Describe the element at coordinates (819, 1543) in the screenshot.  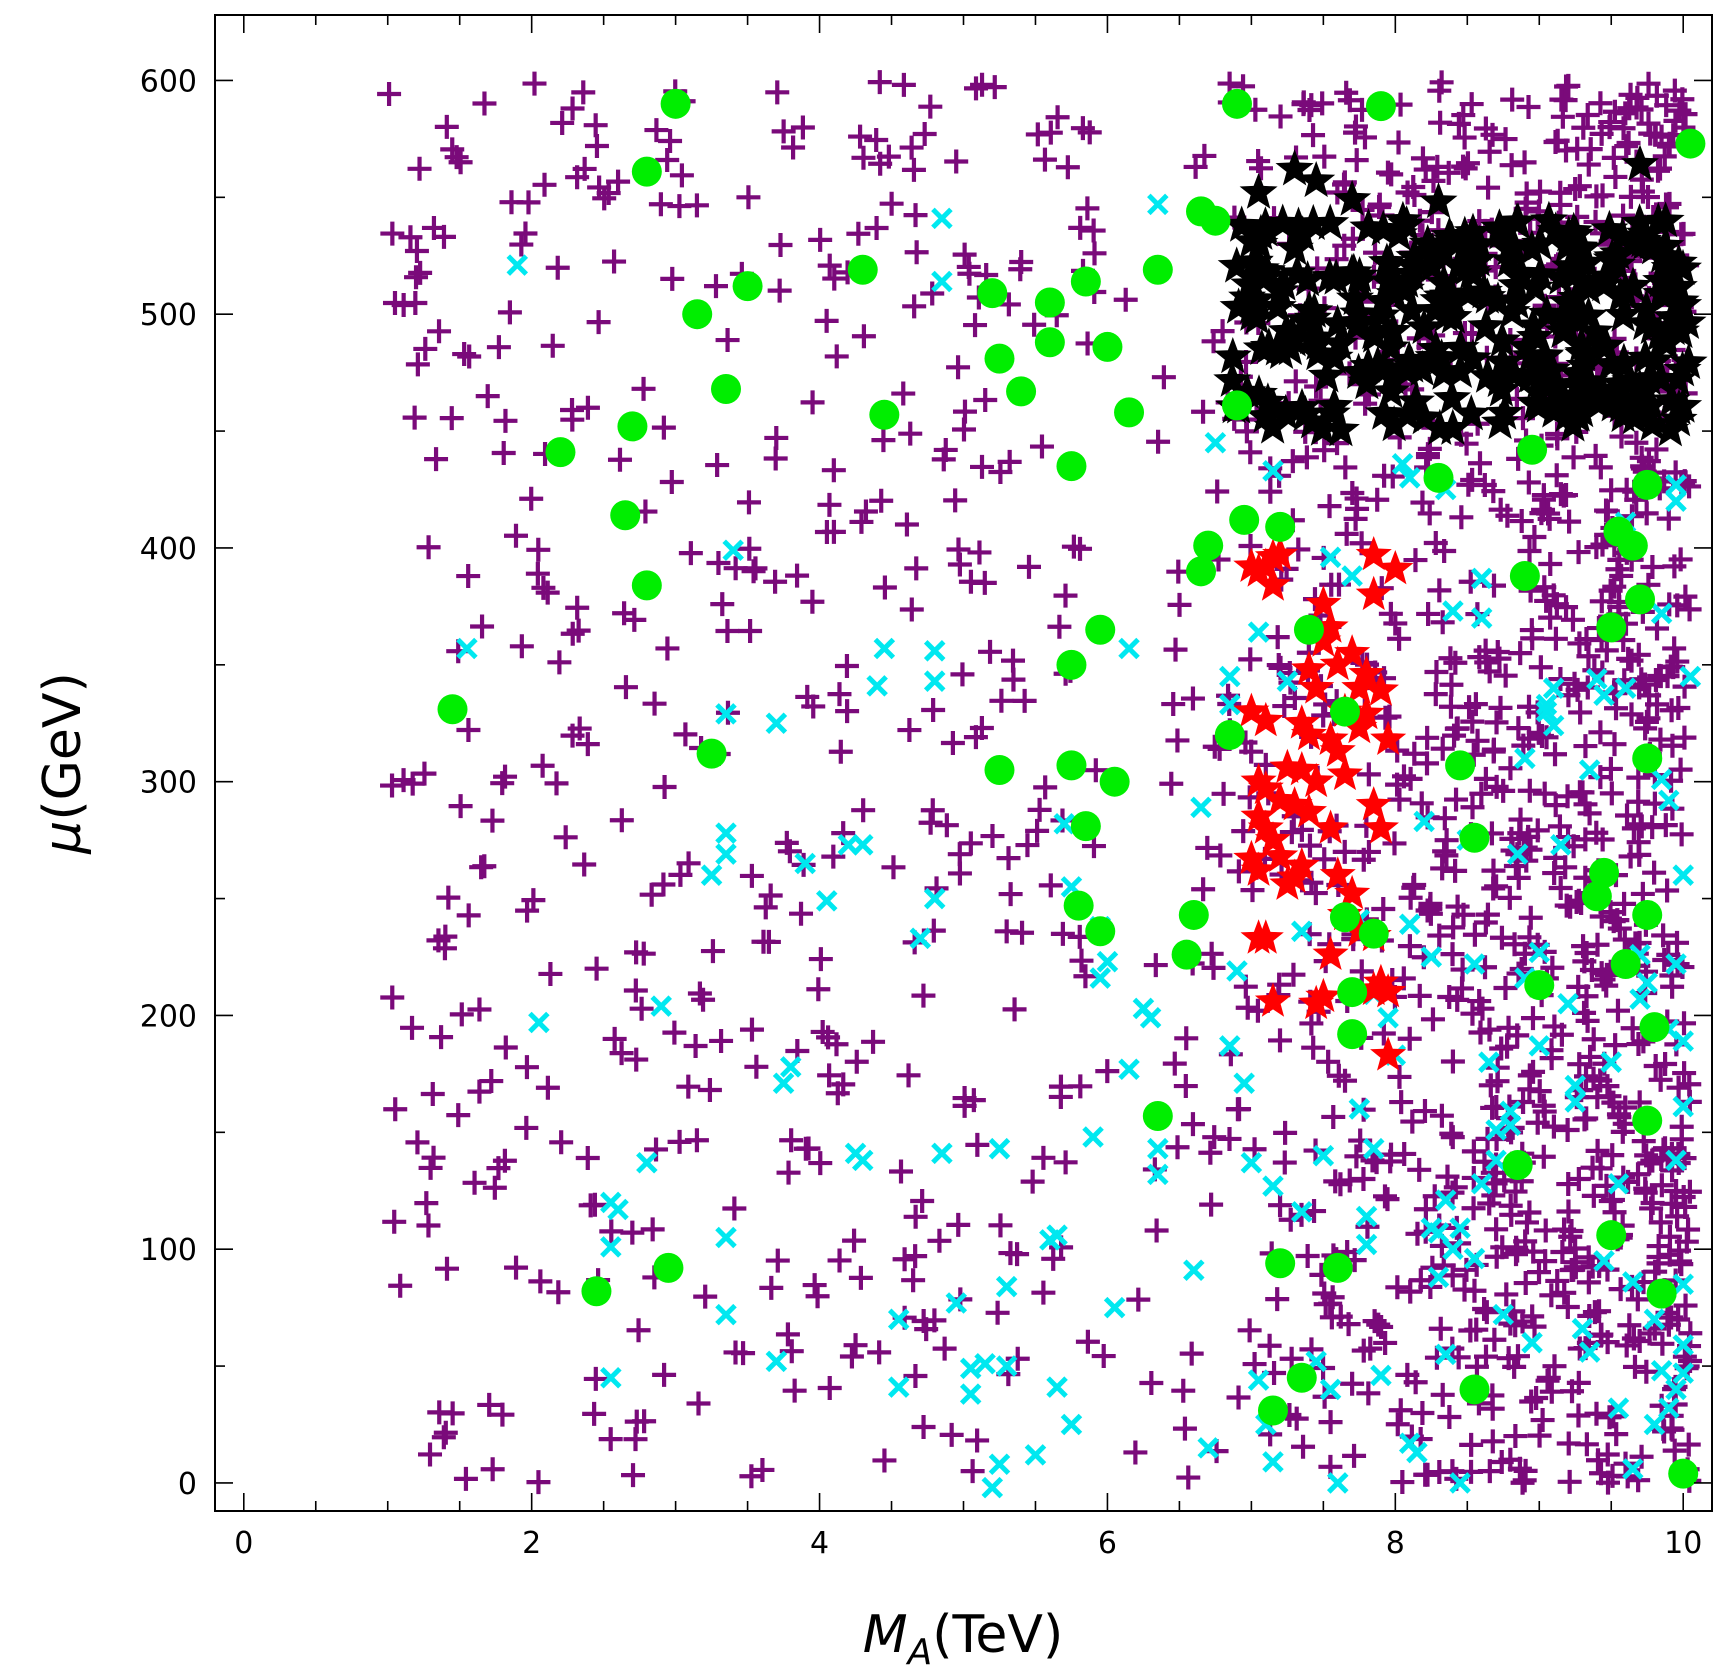
I see `x-tick-label: 4` at that location.